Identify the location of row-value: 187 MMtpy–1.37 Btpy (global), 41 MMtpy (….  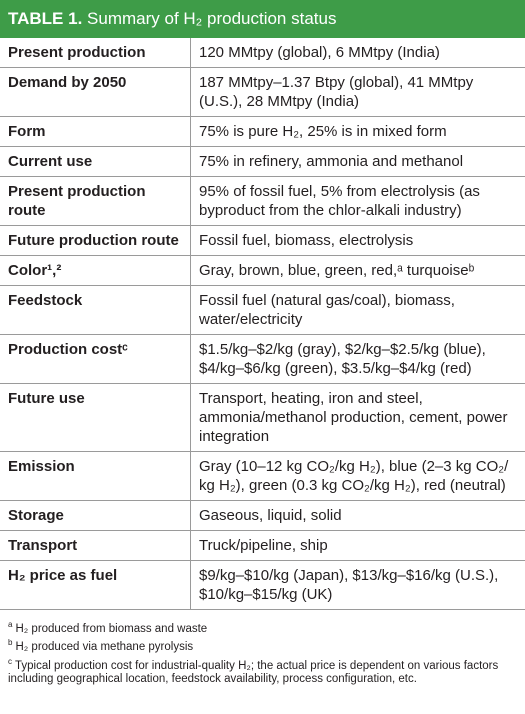
(357, 92).